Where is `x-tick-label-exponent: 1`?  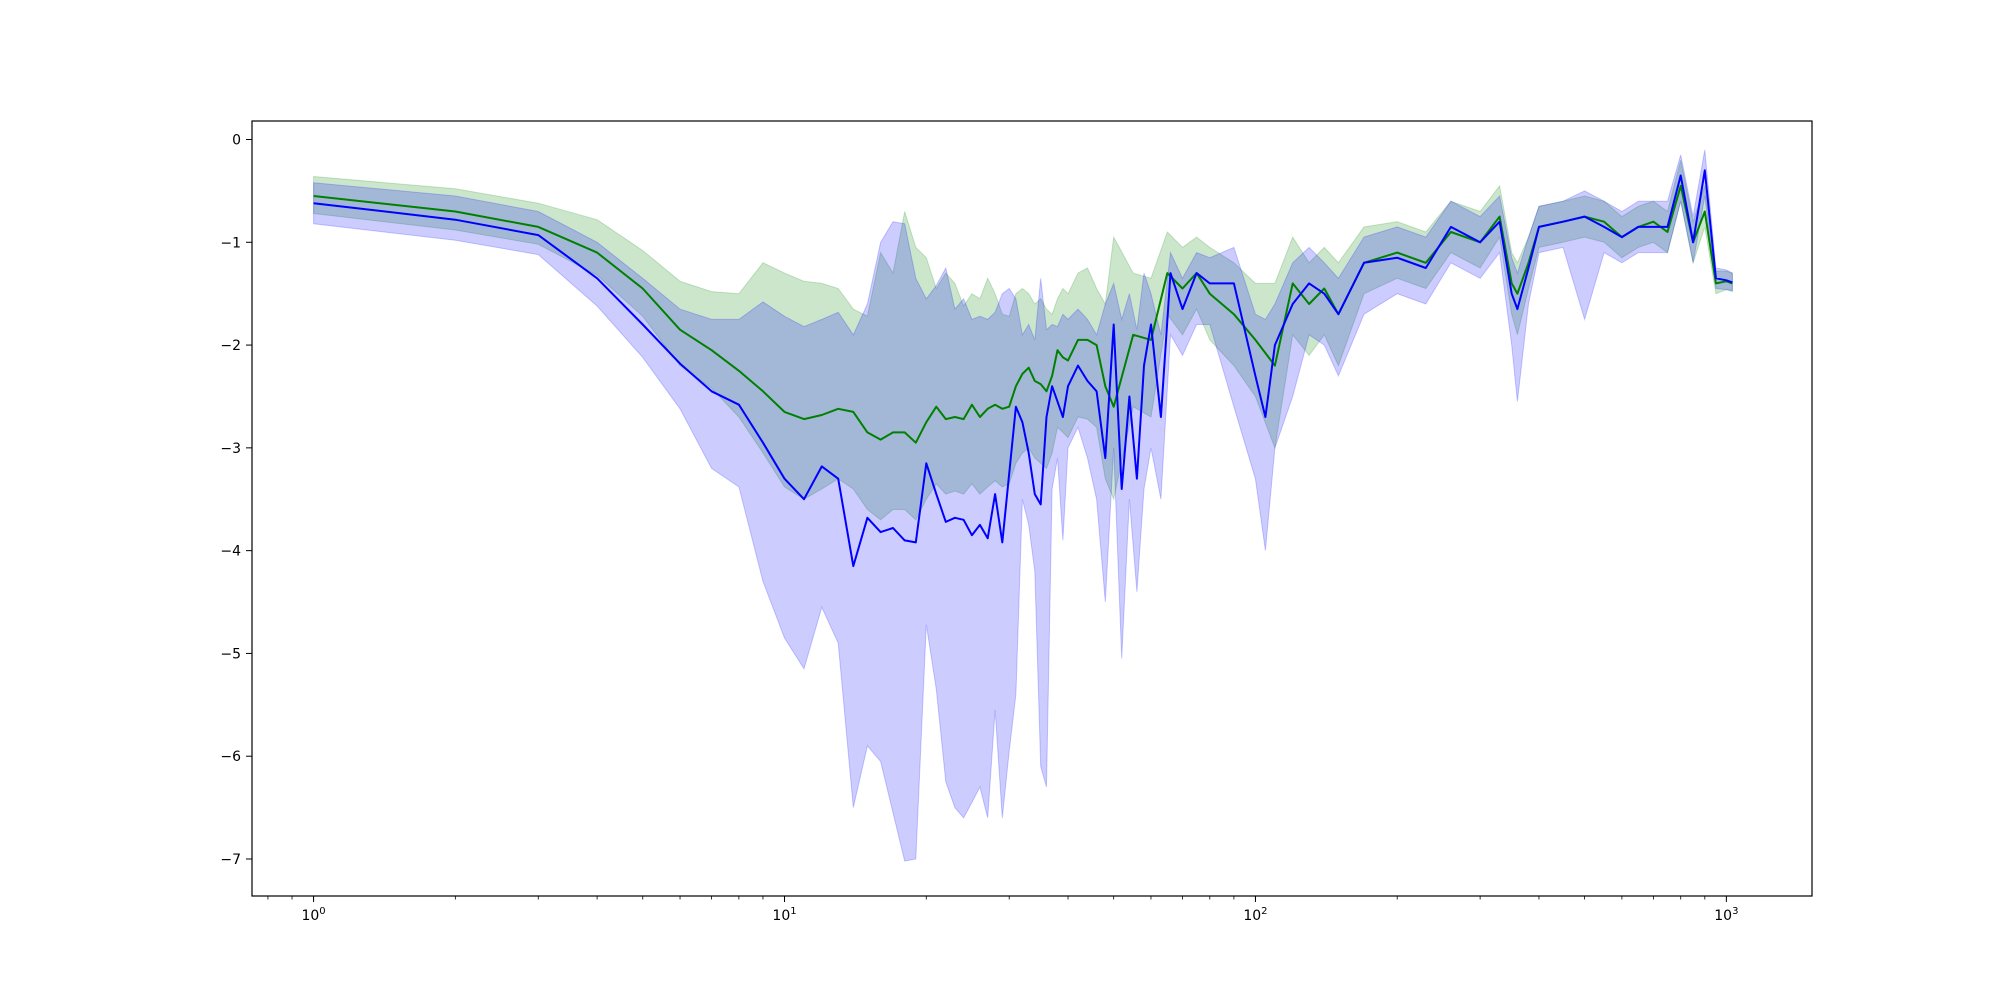 x-tick-label-exponent: 1 is located at coordinates (793, 911).